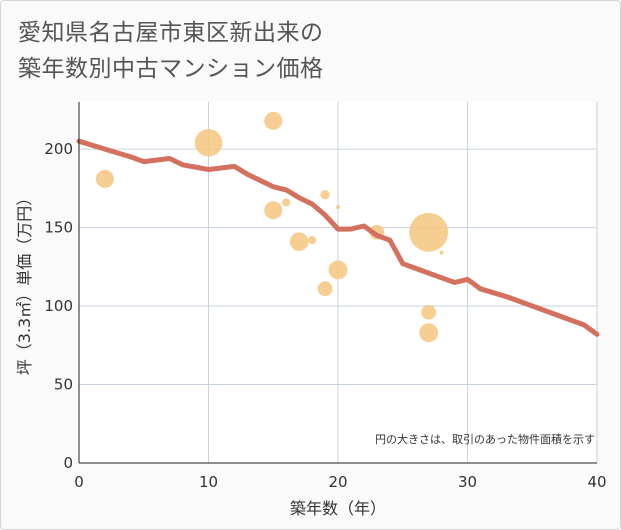  What do you see at coordinates (58, 228) in the screenshot?
I see `y-tick-label: 150` at bounding box center [58, 228].